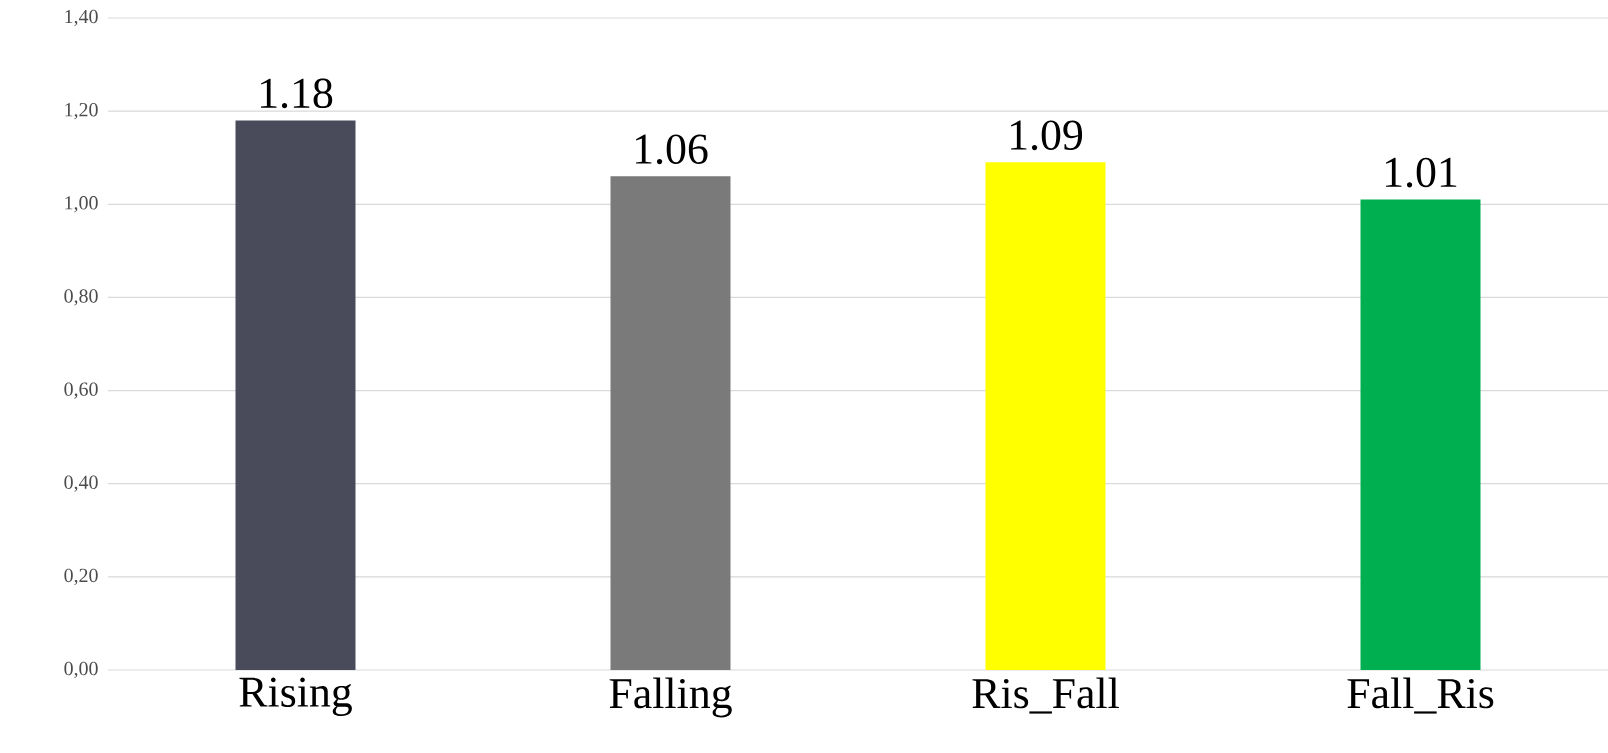 This screenshot has width=1608, height=753. What do you see at coordinates (1421, 172) in the screenshot?
I see `data-label: 1.01` at bounding box center [1421, 172].